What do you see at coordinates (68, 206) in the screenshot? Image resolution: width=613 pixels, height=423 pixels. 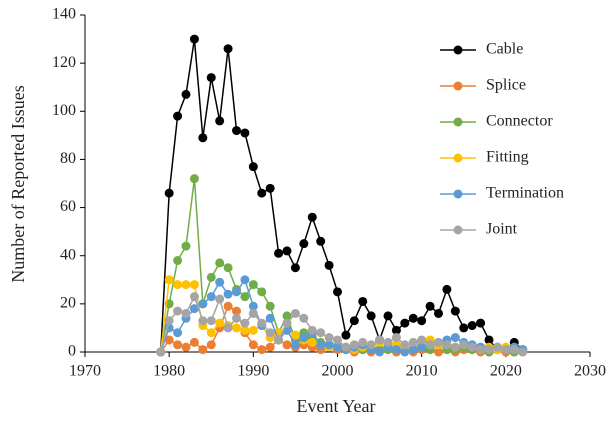 I see `y-tick-label: 60` at bounding box center [68, 206].